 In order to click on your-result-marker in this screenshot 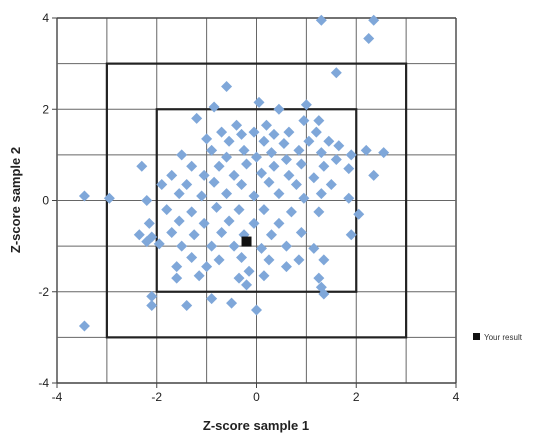, I will do `click(246, 241)`.